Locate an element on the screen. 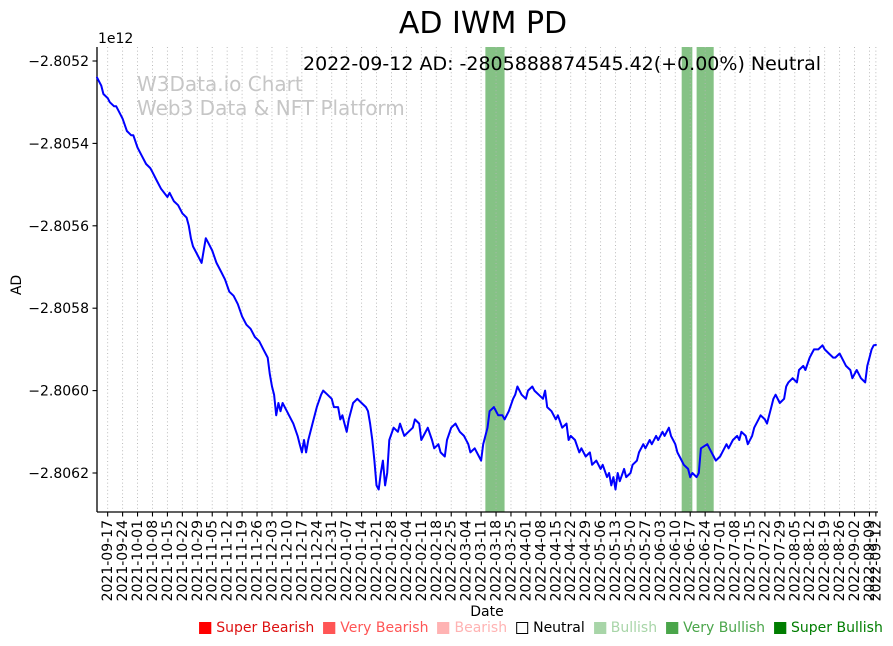  x-tick-label: 2022-01-14 is located at coordinates (362, 560).